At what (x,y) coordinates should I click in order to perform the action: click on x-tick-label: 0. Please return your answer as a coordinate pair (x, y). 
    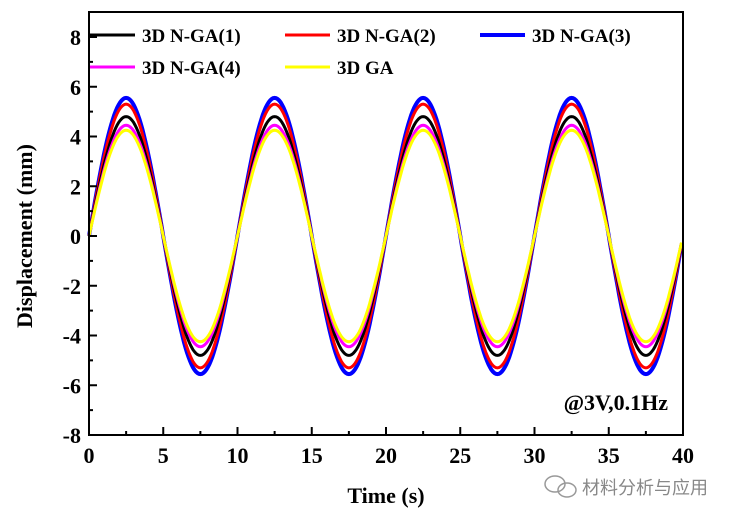
    Looking at the image, I should click on (89, 455).